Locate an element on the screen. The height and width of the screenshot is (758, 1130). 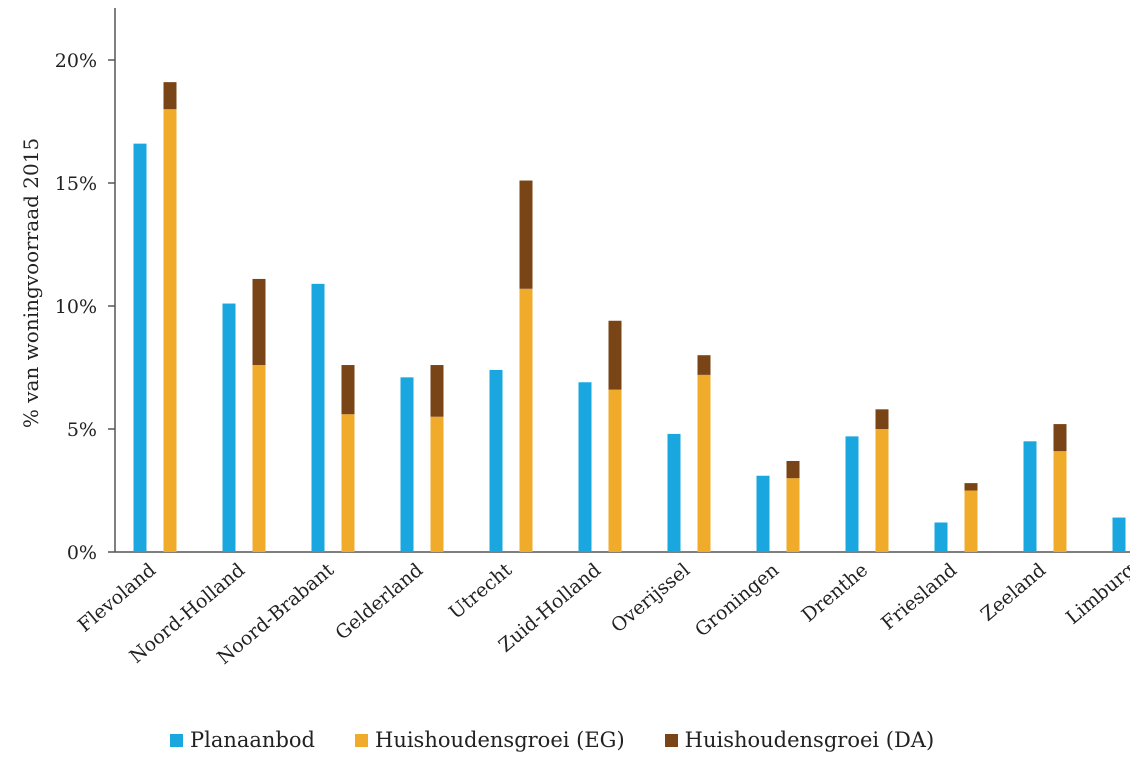
x-label-limburg: Limburg is located at coordinates (1096, 594).